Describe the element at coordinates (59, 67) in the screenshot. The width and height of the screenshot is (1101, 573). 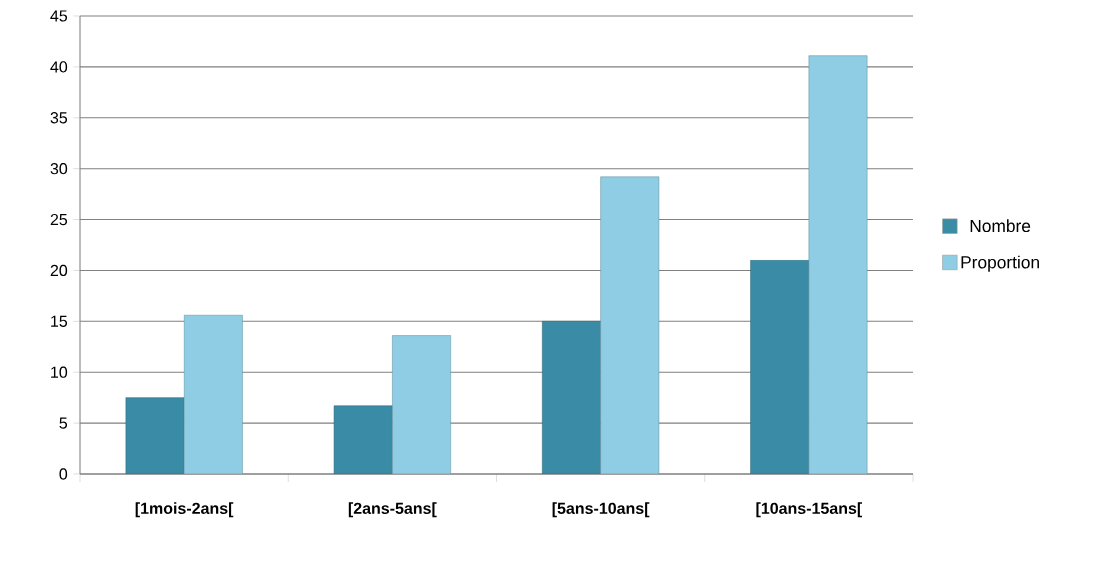
I see `y-tick-label: 40` at that location.